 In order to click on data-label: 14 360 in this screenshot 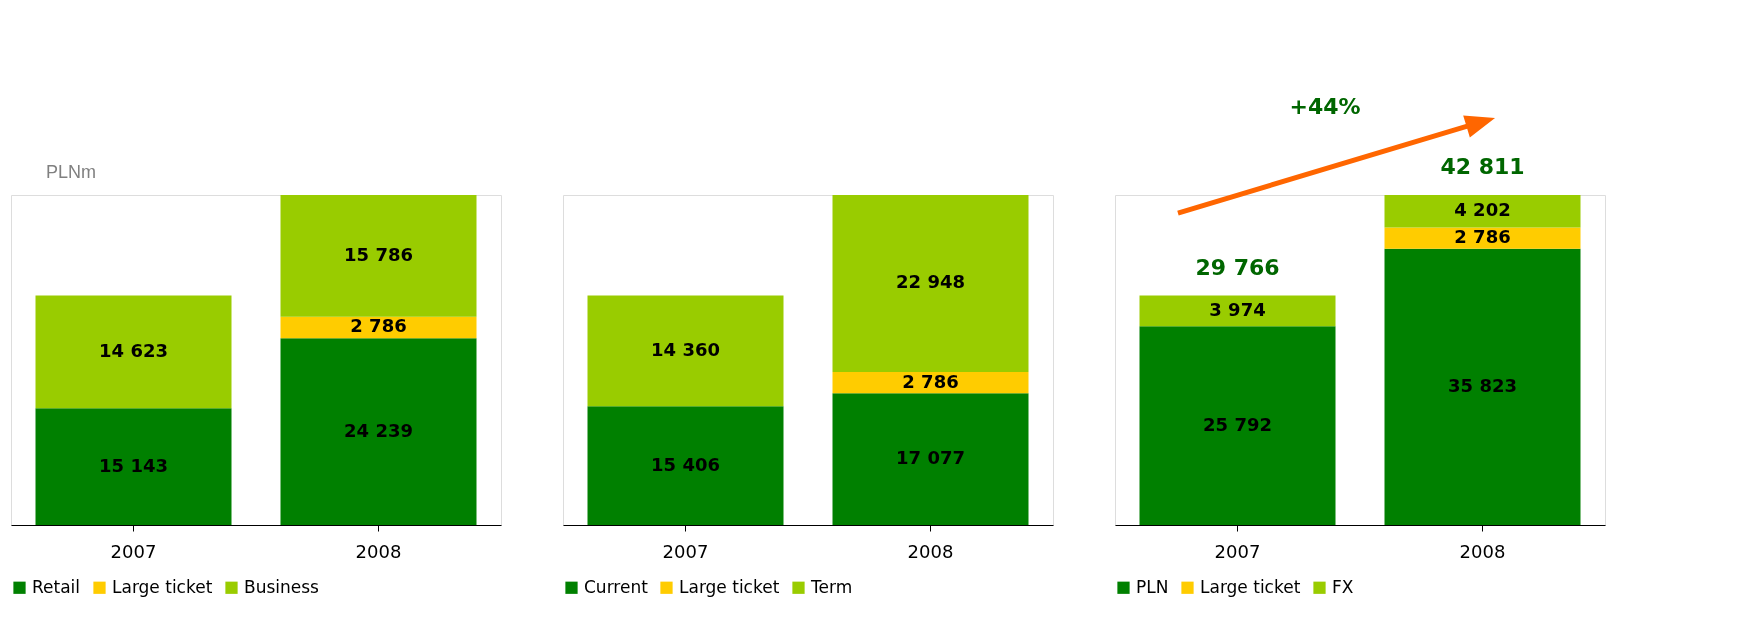, I will do `click(685, 349)`.